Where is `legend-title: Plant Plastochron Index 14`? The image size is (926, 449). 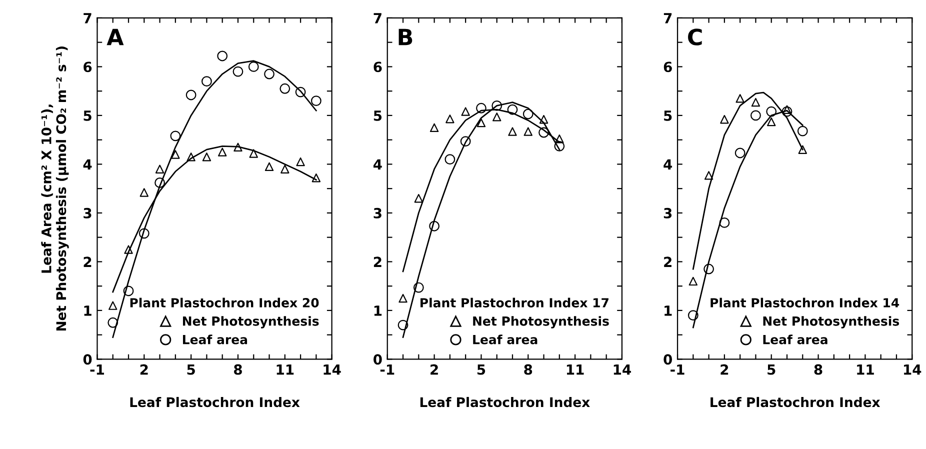 legend-title: Plant Plastochron Index 14 is located at coordinates (805, 303).